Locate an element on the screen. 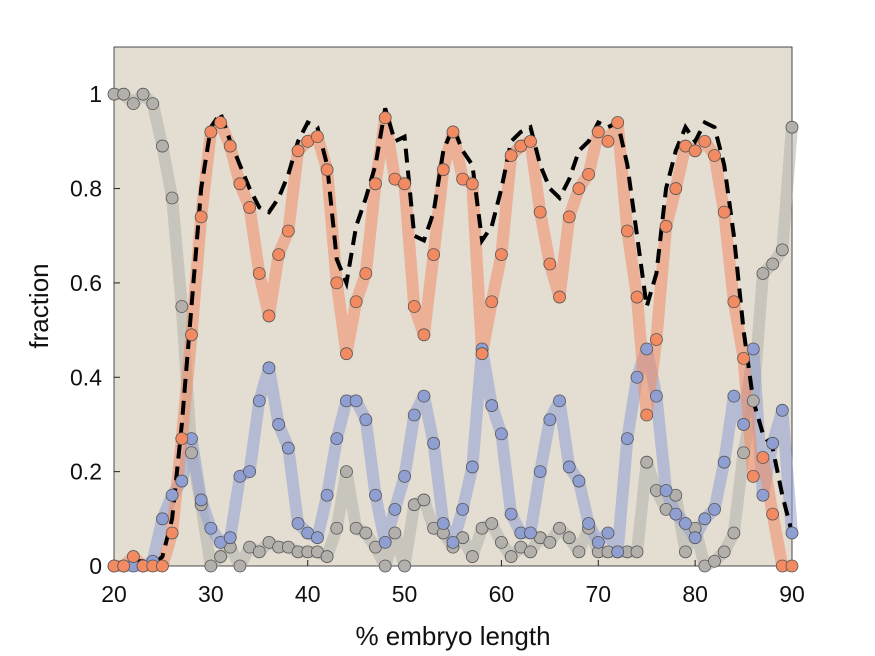 The width and height of the screenshot is (875, 656). y-tick-label: 1 is located at coordinates (95, 94).